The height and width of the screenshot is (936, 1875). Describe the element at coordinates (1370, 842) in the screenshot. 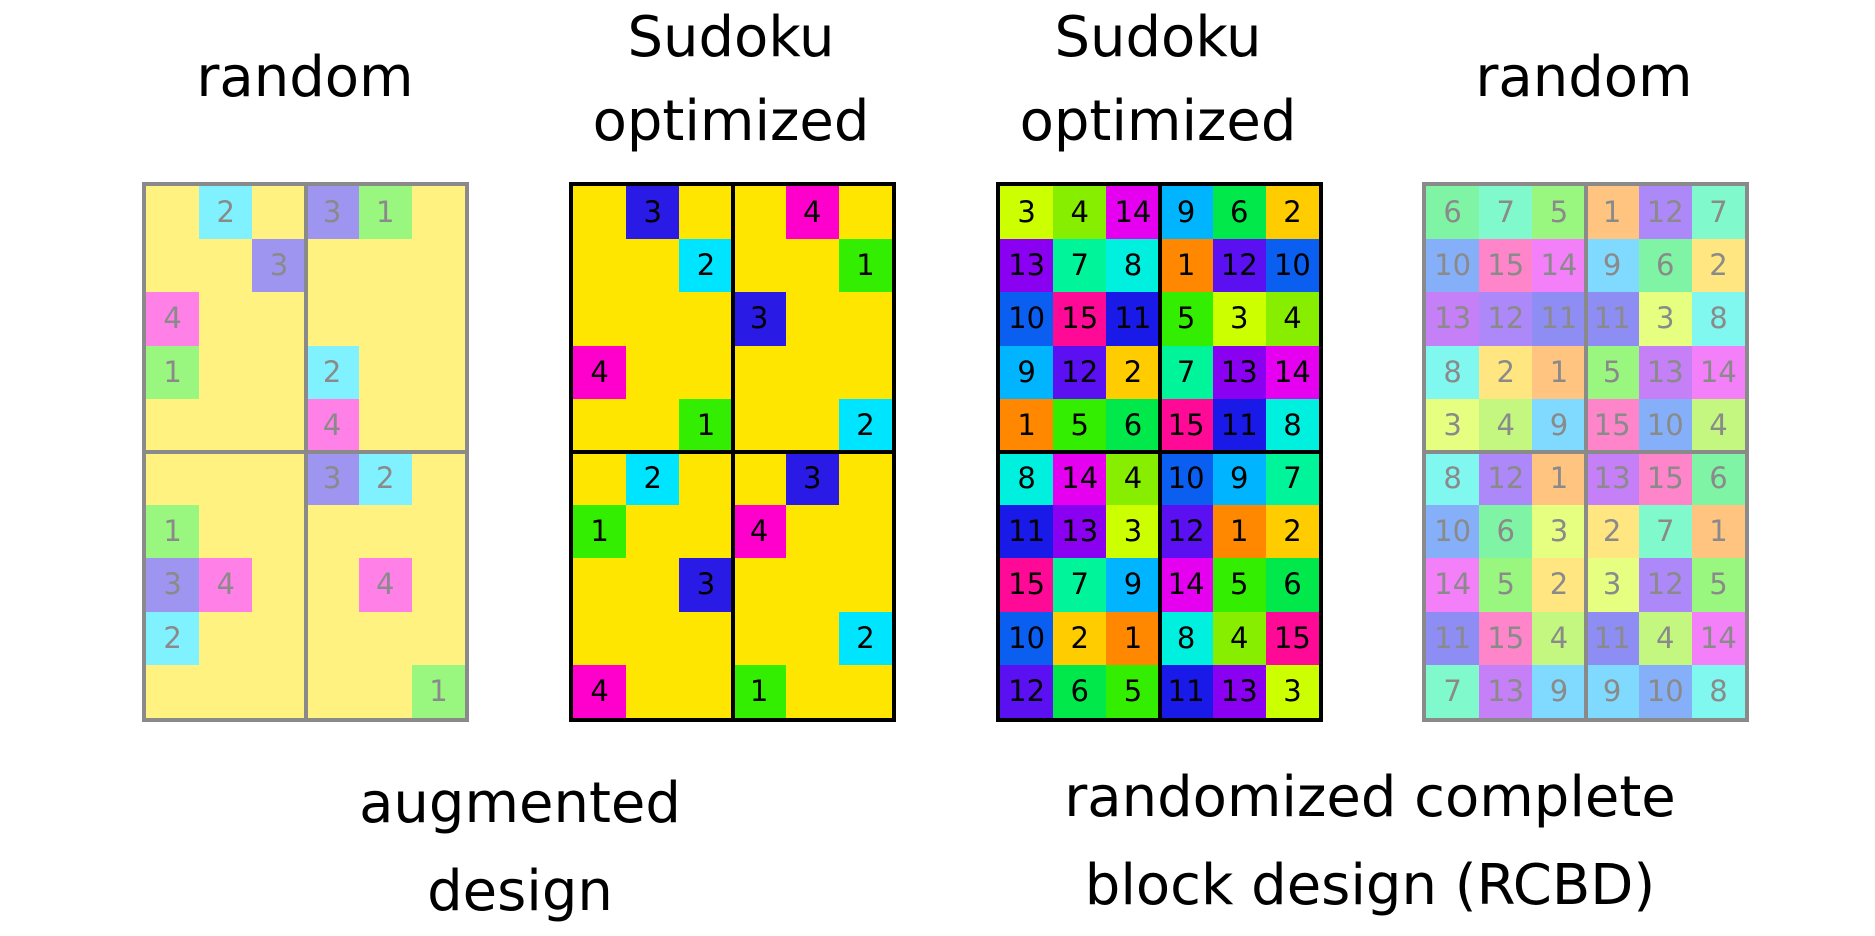

I see `caption-rcbd: randomized complete block design (RCBD)` at that location.